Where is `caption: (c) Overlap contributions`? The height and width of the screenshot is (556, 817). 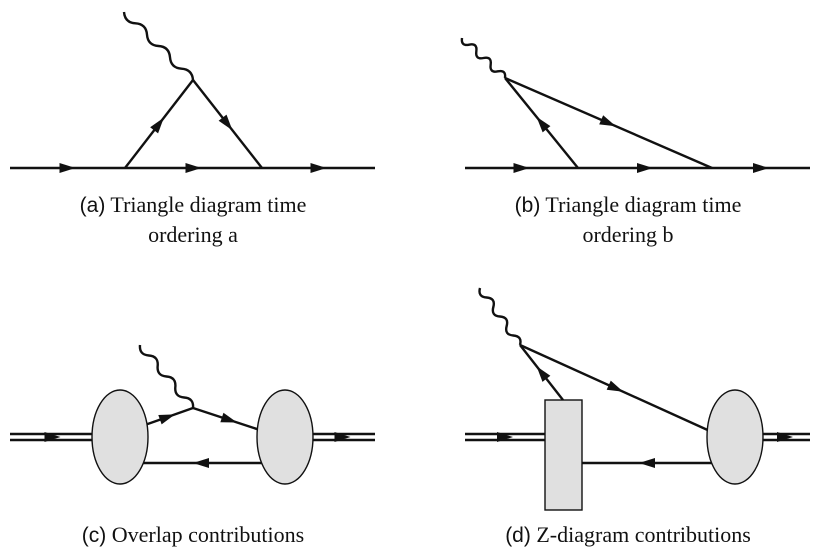
caption: (c) Overlap contributions is located at coordinates (193, 534).